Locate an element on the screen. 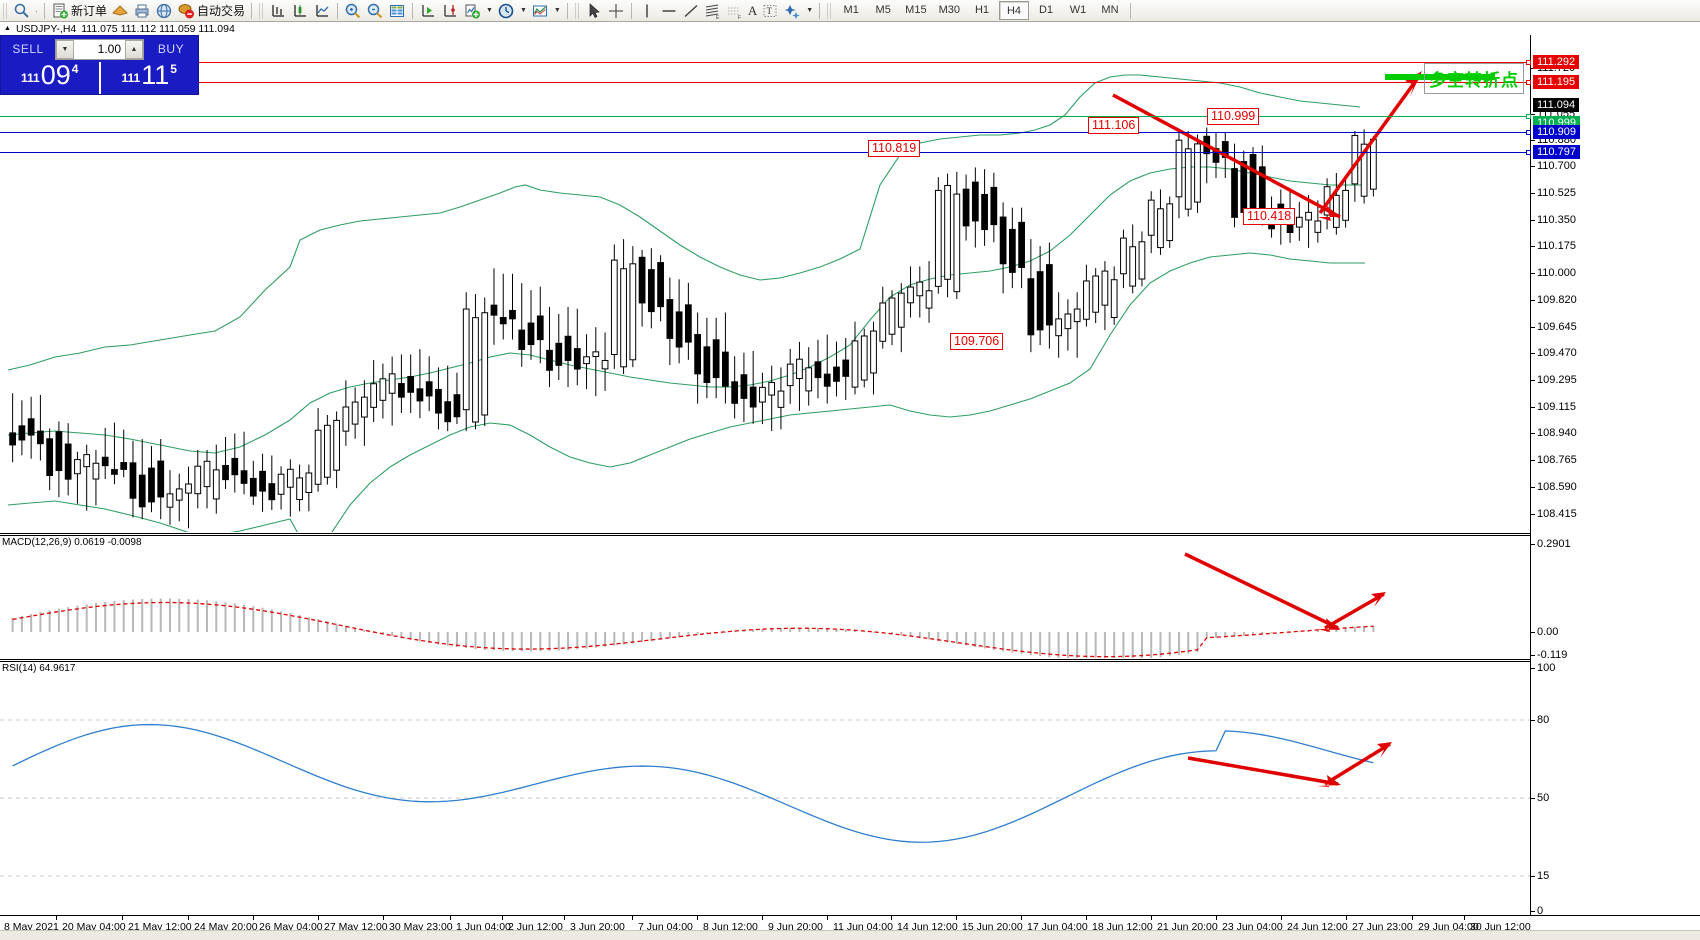  price-tag: 110.999 is located at coordinates (1233, 116).